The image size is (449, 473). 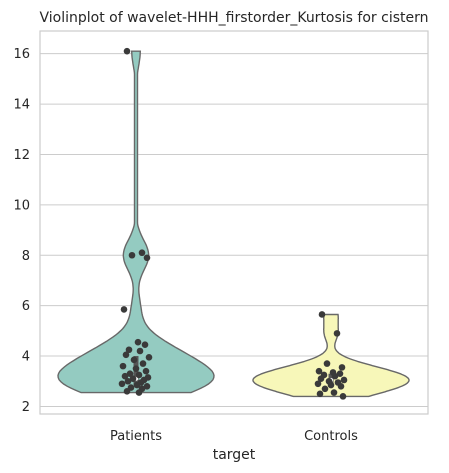 What do you see at coordinates (136, 436) in the screenshot?
I see `x-tick-label: Patients` at bounding box center [136, 436].